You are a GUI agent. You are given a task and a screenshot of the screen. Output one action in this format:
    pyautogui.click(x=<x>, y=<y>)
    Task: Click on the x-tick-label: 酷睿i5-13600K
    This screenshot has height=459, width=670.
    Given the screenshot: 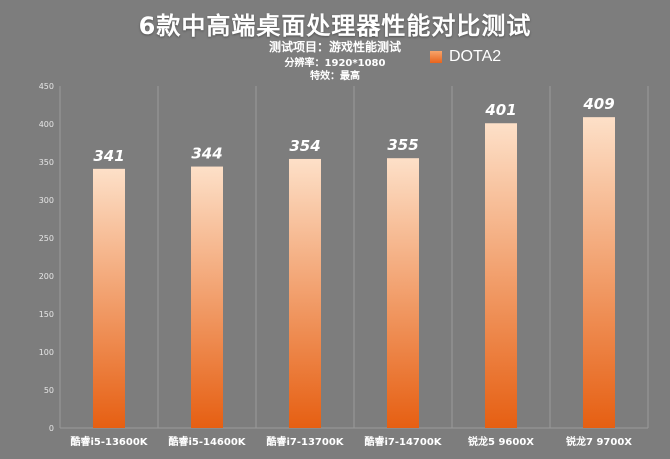 What is the action you would take?
    pyautogui.click(x=109, y=441)
    